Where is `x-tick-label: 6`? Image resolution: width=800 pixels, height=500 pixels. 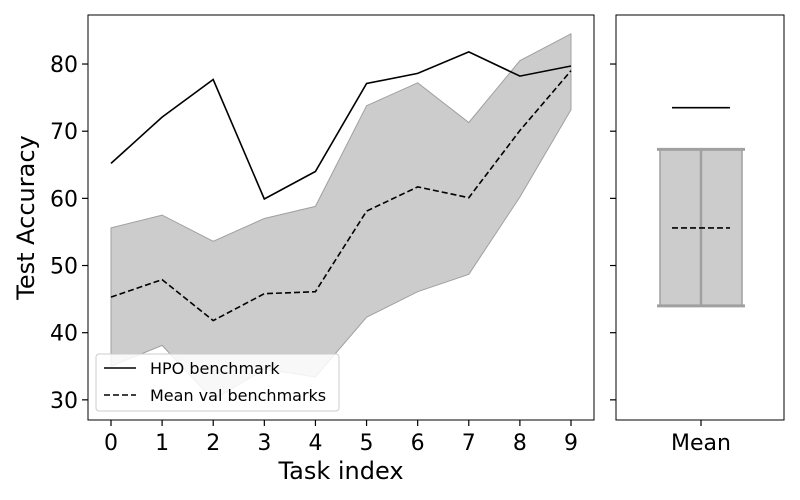 x-tick-label: 6 is located at coordinates (418, 443).